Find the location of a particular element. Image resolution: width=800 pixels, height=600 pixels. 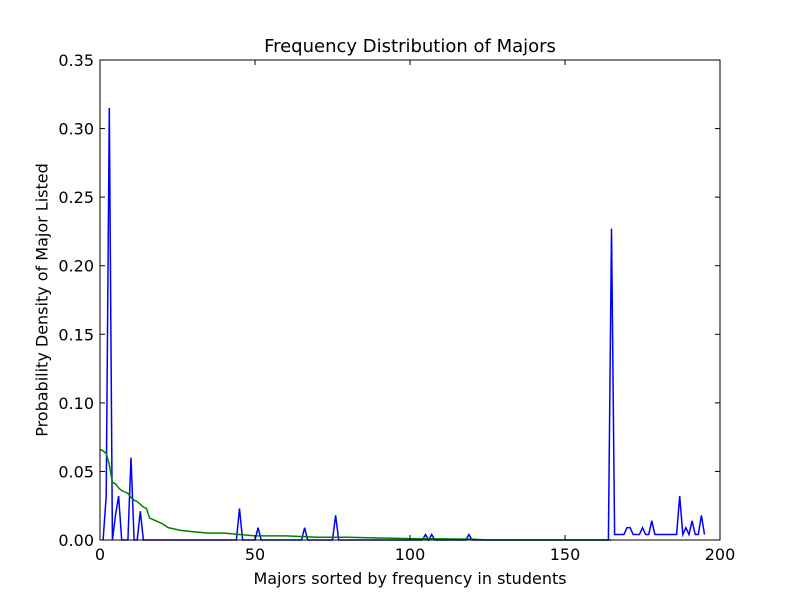

x-tick-label: 150 is located at coordinates (565, 554).